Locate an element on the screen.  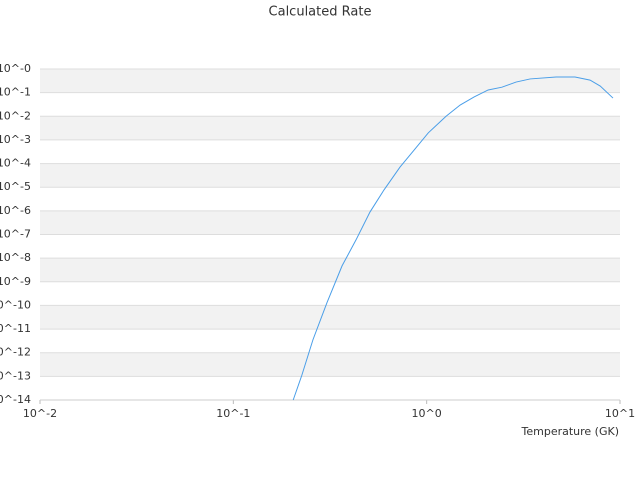
y-tick-label: 10^-14 is located at coordinates (15, 399).